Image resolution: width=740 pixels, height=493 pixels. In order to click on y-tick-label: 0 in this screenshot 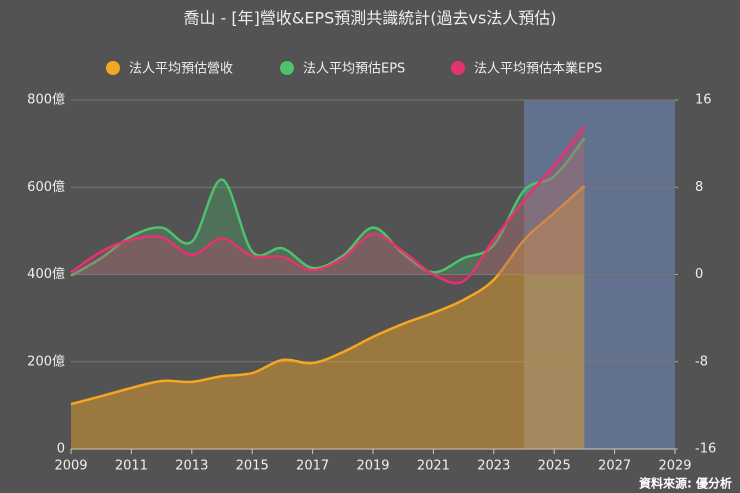, I will do `click(61, 449)`.